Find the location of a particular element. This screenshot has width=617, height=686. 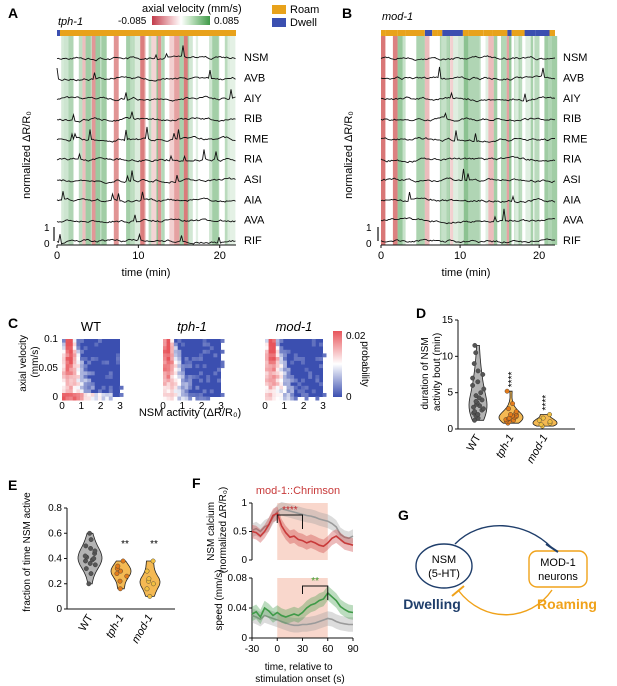

panel-c-letter: C is located at coordinates (13, 323).